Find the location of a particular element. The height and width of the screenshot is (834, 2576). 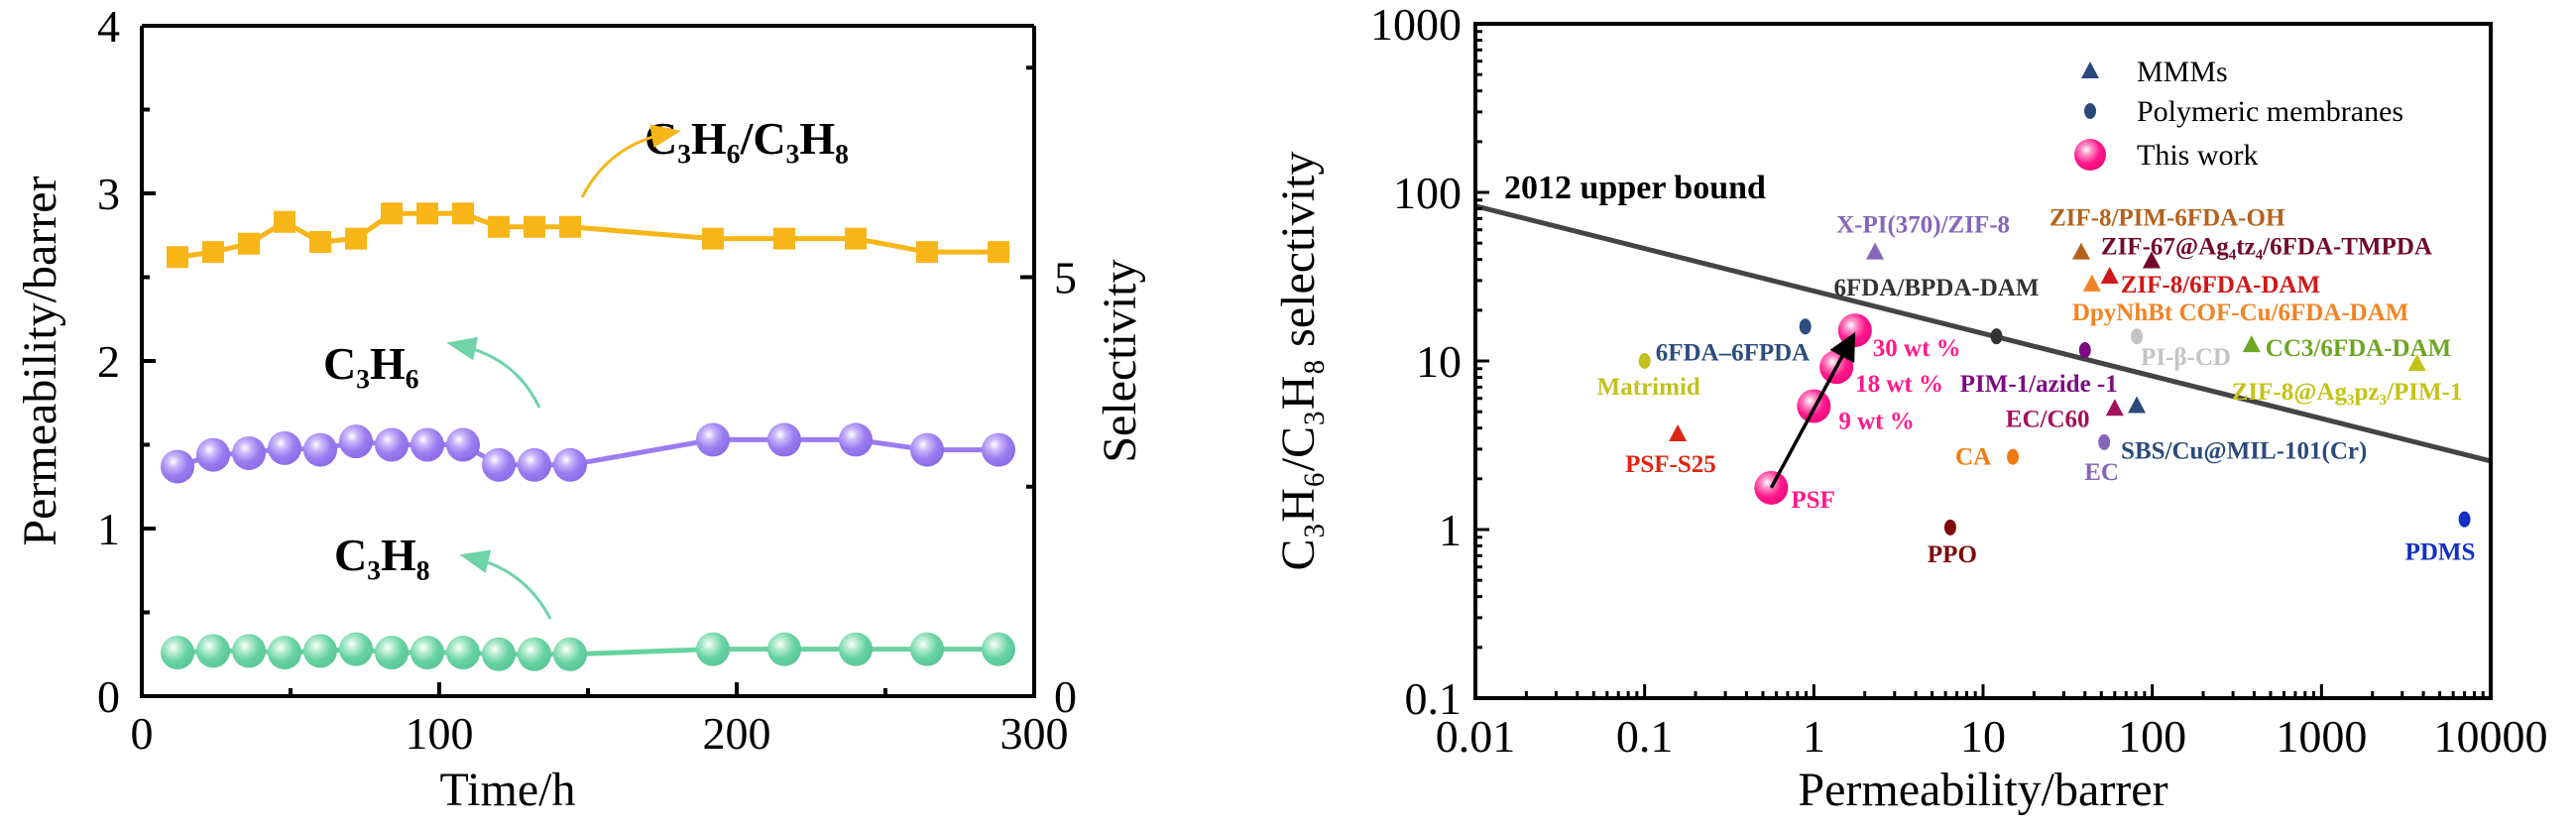

point-label: PSF is located at coordinates (1812, 500).